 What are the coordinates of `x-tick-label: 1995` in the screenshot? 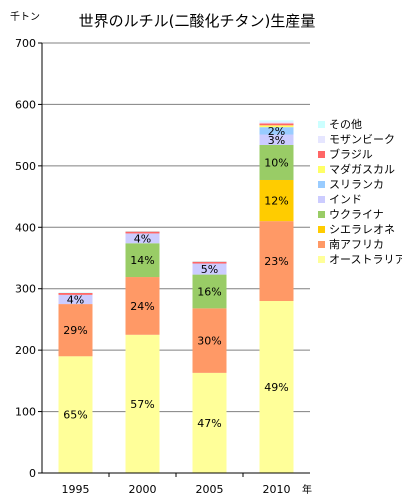 It's located at (76, 489).